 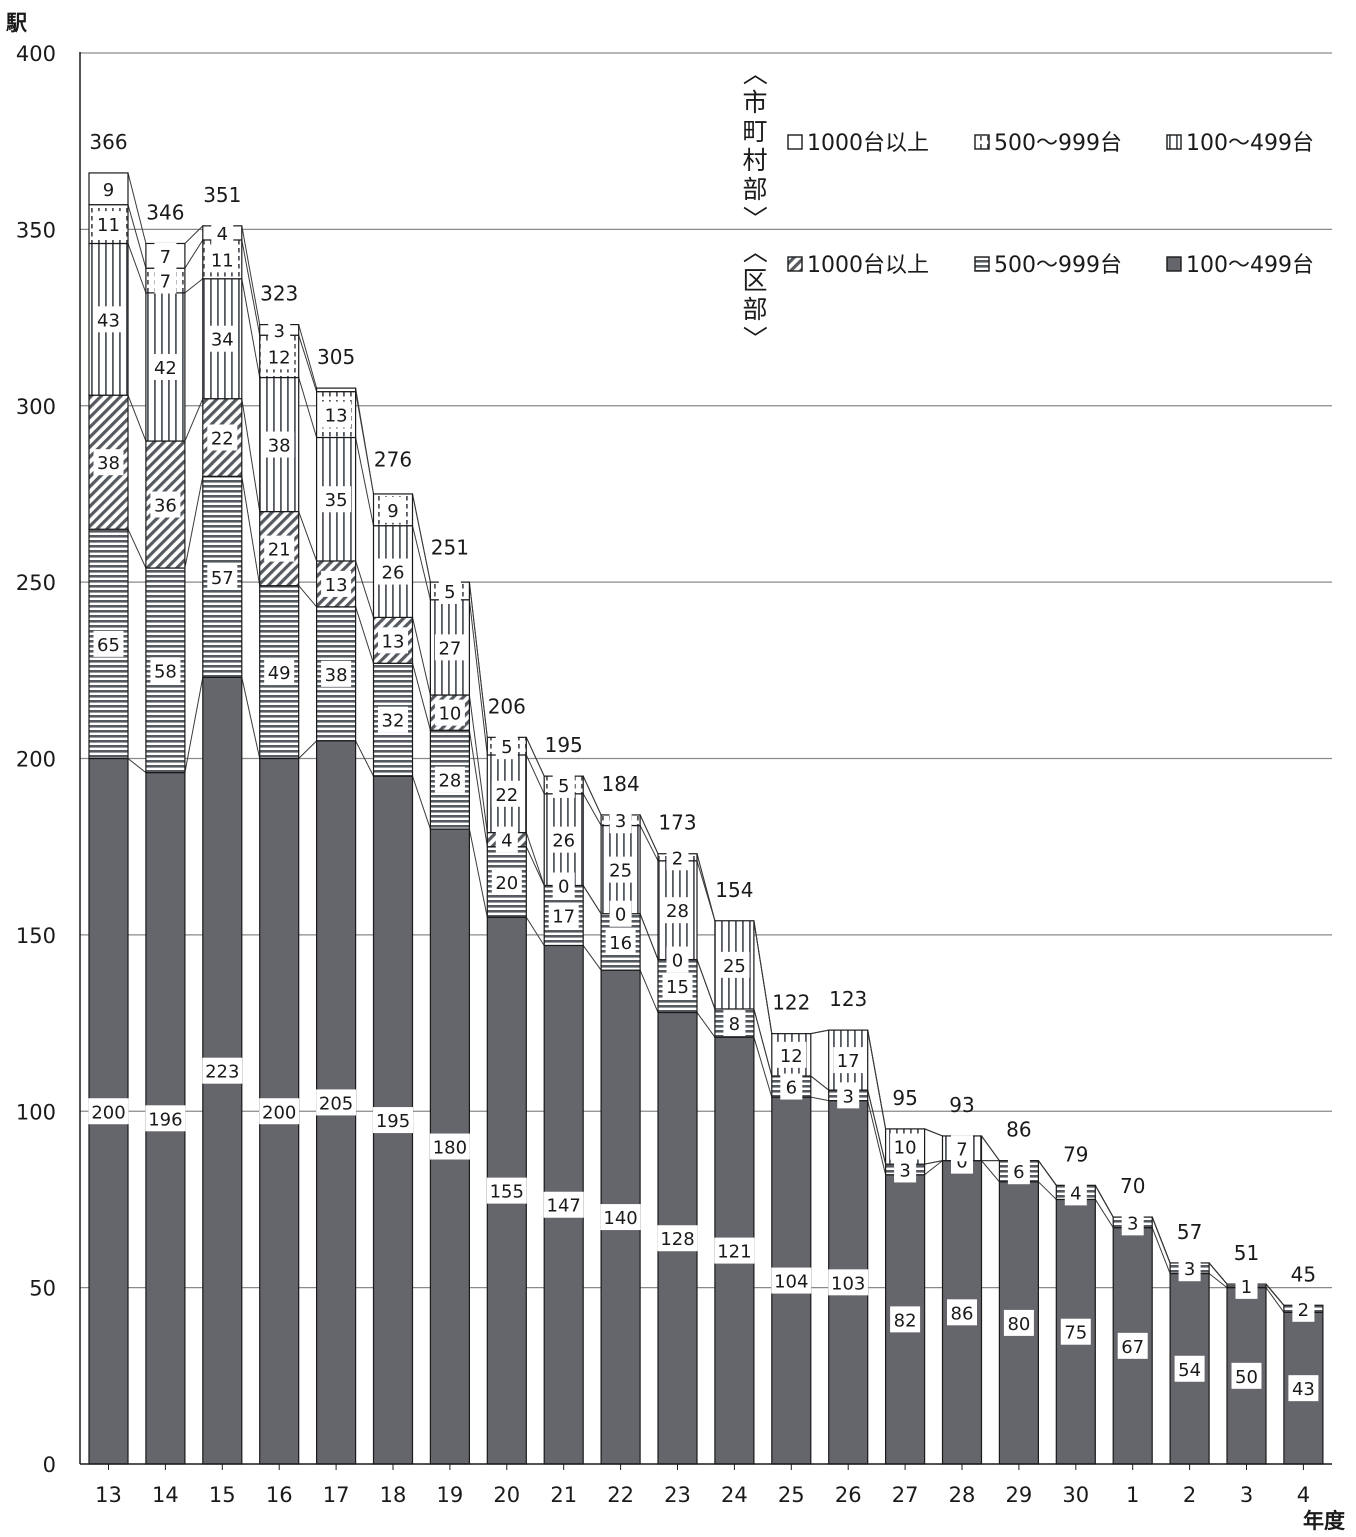 I want to click on legend-group-label: 部, so click(x=754, y=309).